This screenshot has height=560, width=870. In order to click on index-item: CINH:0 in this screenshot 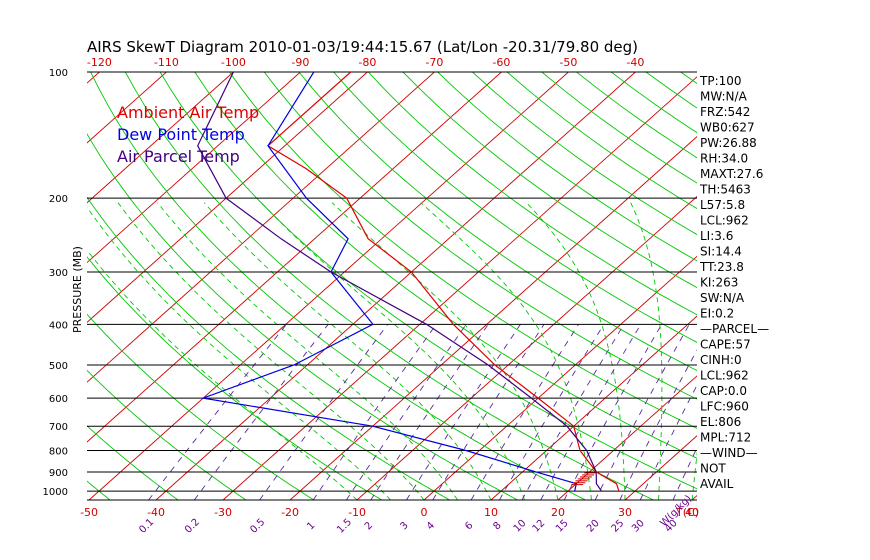, I will do `click(721, 360)`.